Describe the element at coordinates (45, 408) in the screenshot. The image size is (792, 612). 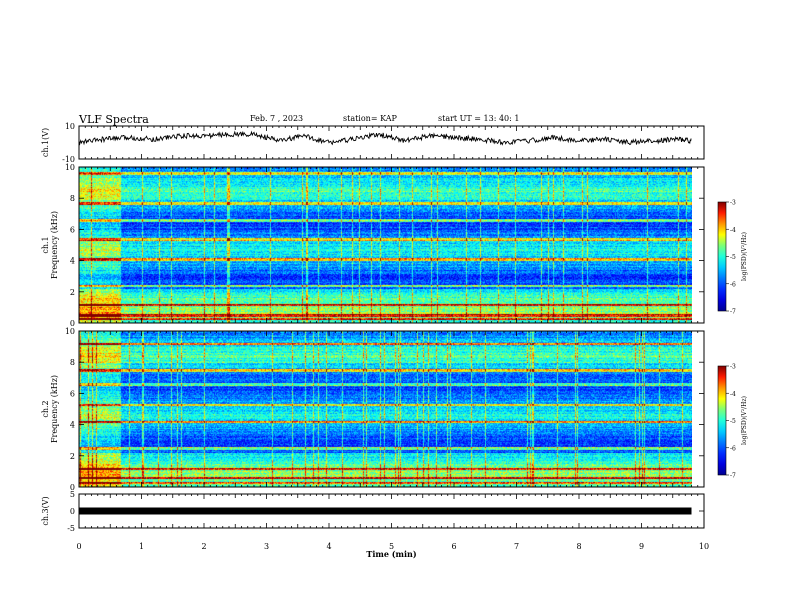
I see `y-axis-label-ch2-freq: ch.2` at that location.